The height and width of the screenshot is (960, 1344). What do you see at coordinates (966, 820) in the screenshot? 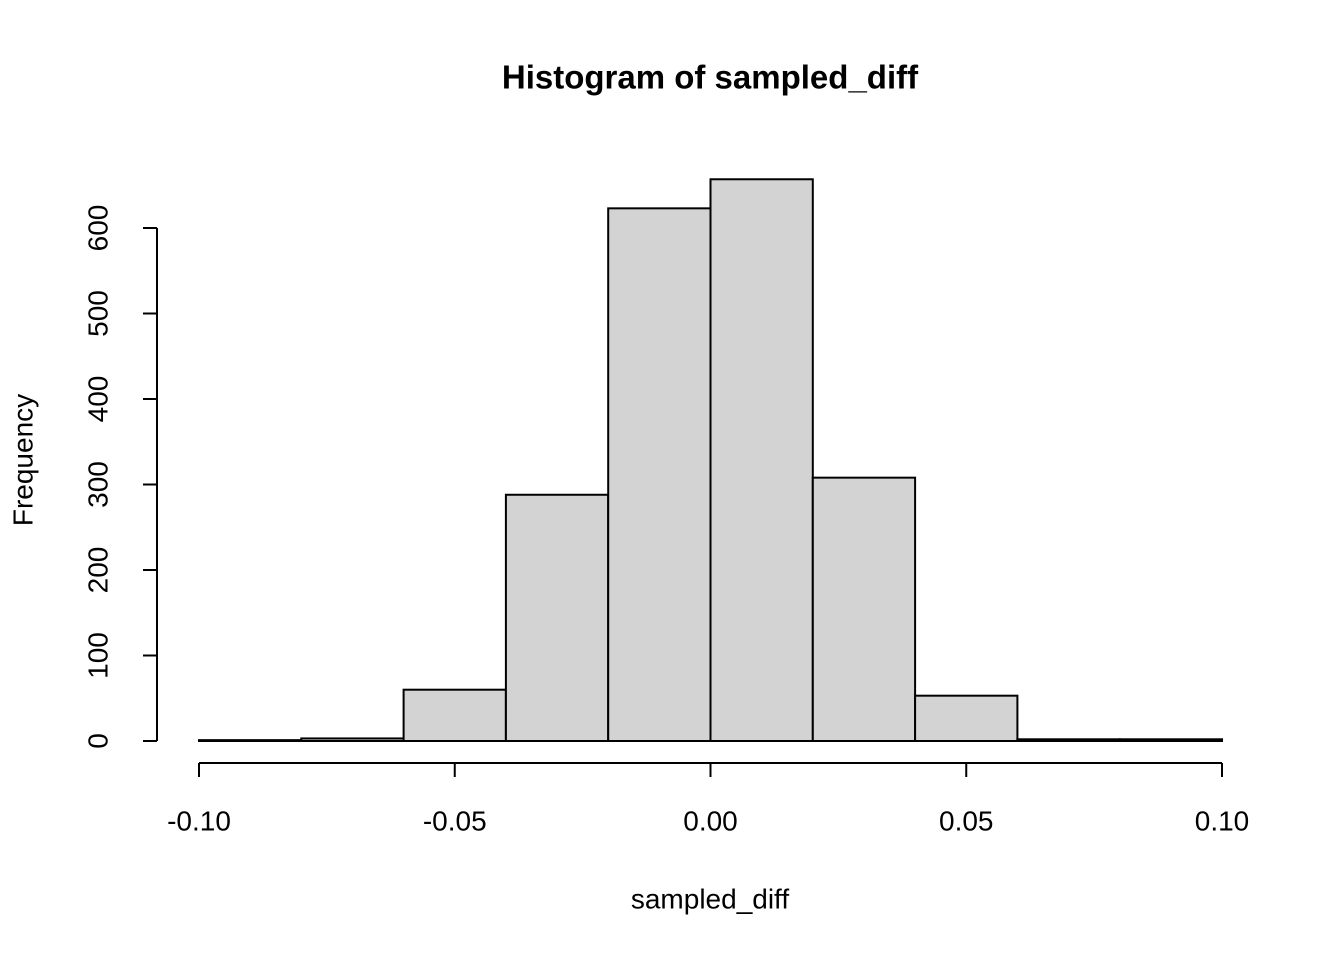
I see `x-tick-label: 0.05` at bounding box center [966, 820].